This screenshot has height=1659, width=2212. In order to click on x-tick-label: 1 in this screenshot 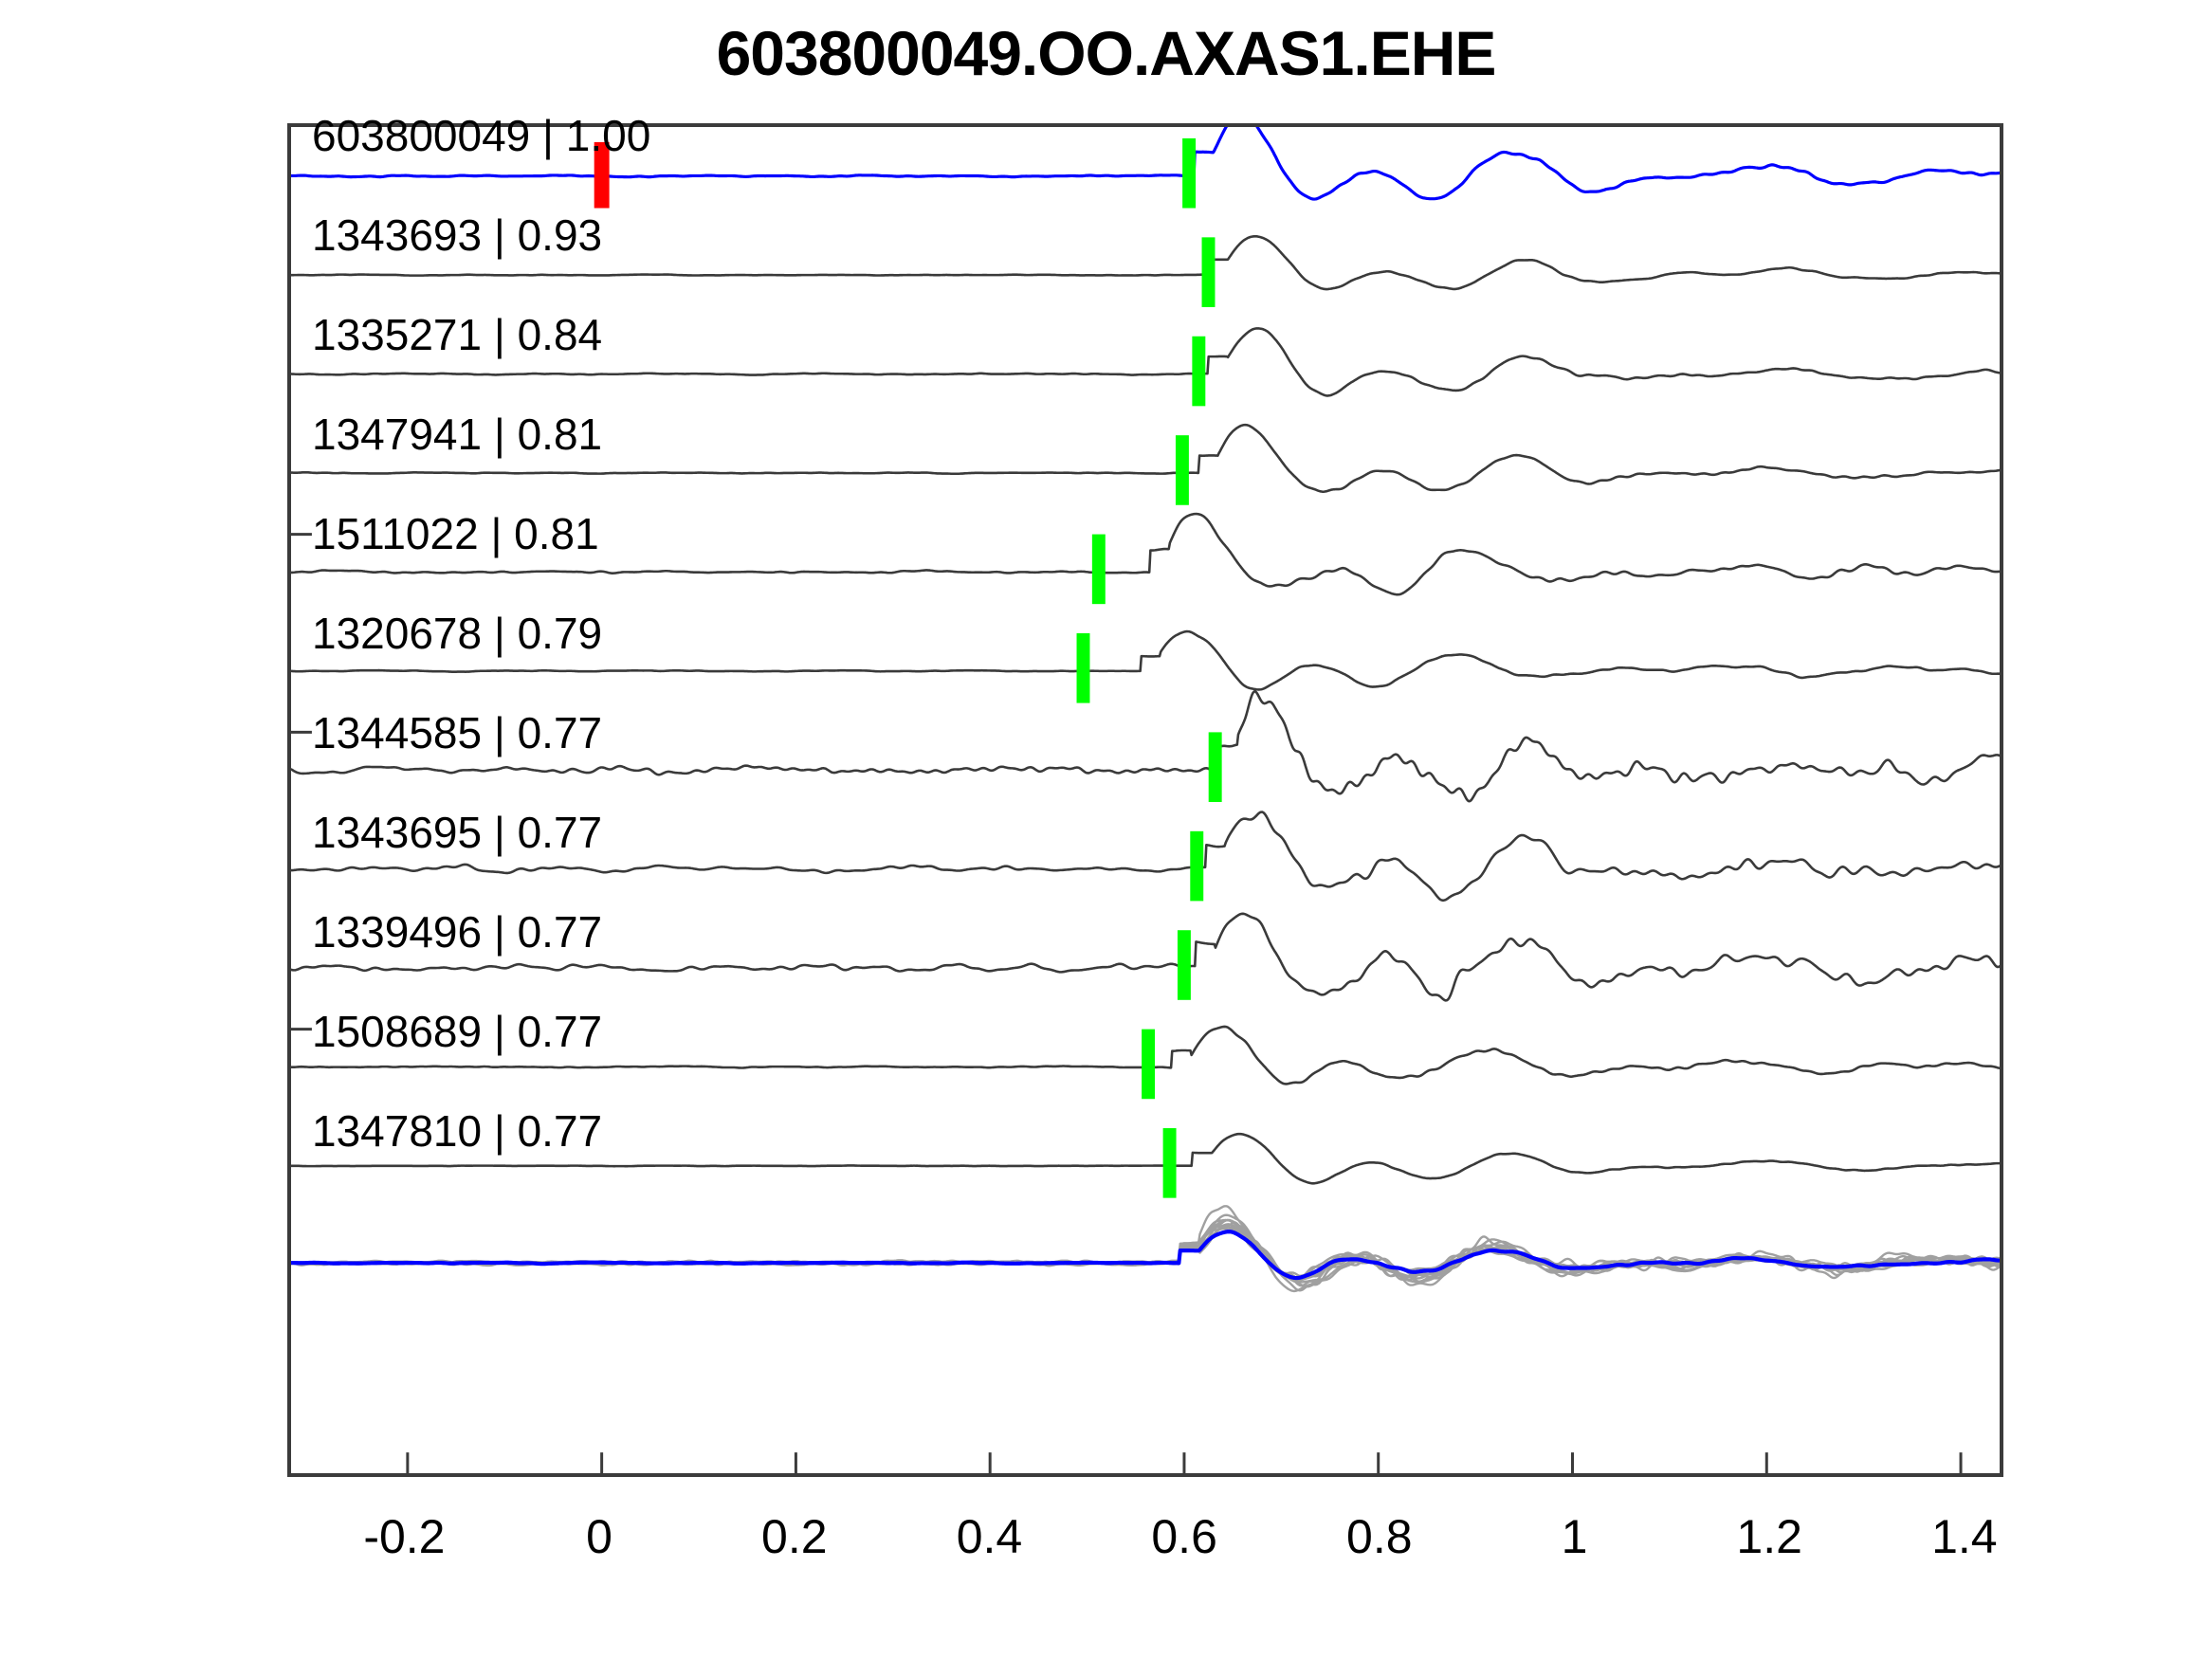, I will do `click(1574, 1536)`.